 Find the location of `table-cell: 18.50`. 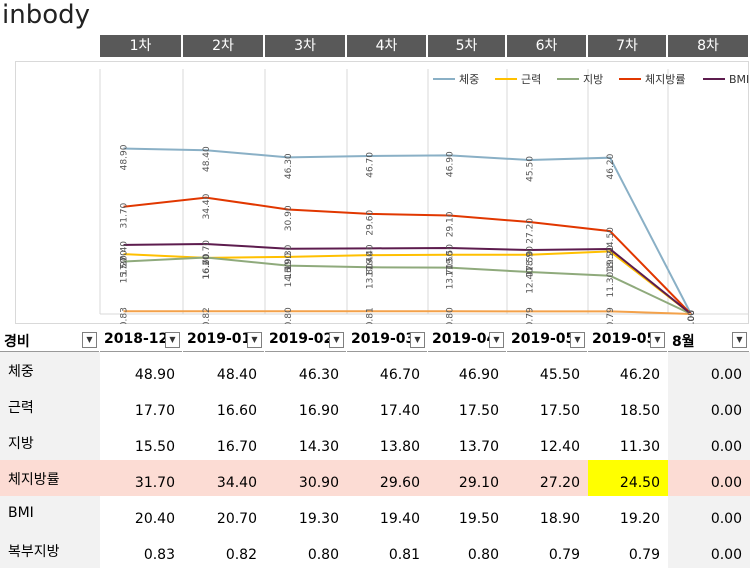

table-cell: 18.50 is located at coordinates (628, 406).